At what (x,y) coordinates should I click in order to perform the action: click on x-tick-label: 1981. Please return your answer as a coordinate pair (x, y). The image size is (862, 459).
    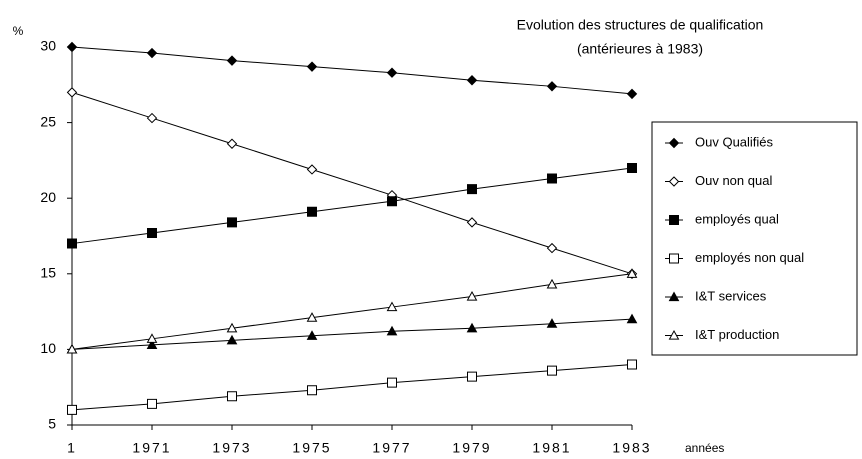
    Looking at the image, I should click on (551, 448).